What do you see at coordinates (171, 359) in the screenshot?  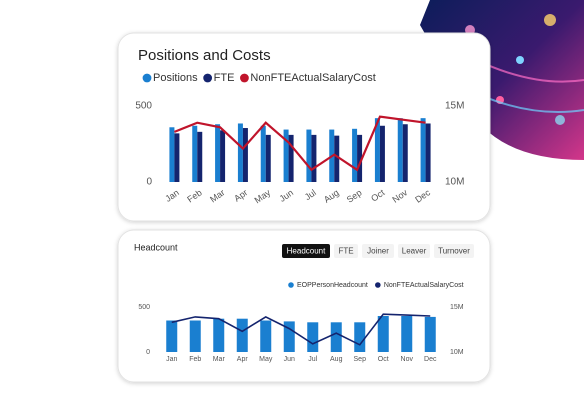 I see `x-tick-label: Jan` at bounding box center [171, 359].